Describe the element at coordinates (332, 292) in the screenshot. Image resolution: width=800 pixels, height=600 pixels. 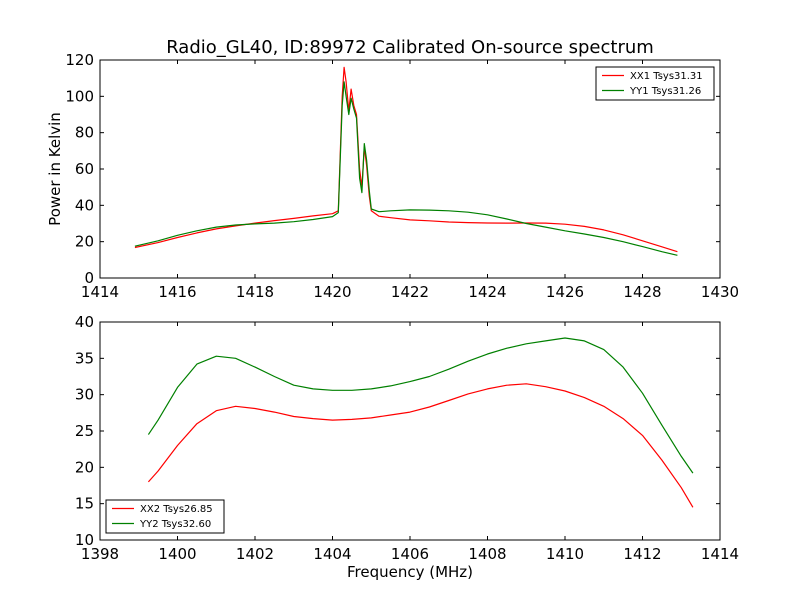
I see `x-tick-label: 1420` at that location.